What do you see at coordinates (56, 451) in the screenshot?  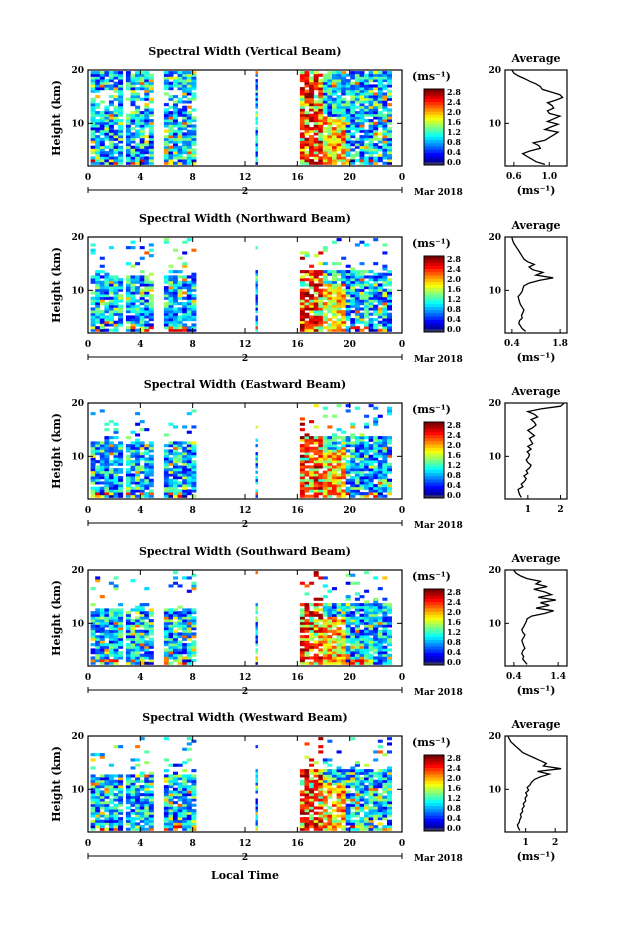 I see `y-axis-label: Height (km)` at bounding box center [56, 451].